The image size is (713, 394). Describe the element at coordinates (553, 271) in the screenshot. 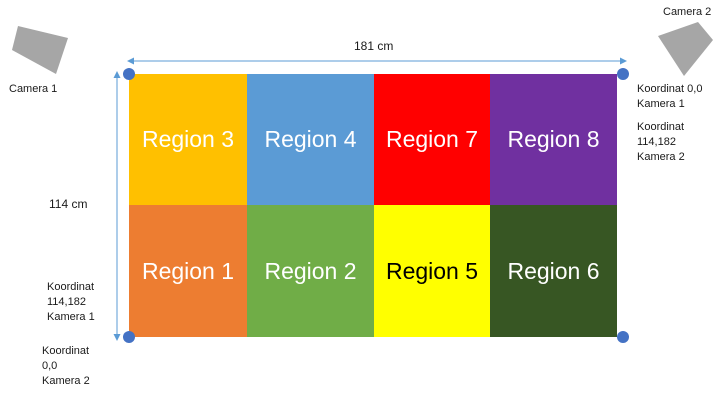

I see `region-6: Region 6` at that location.